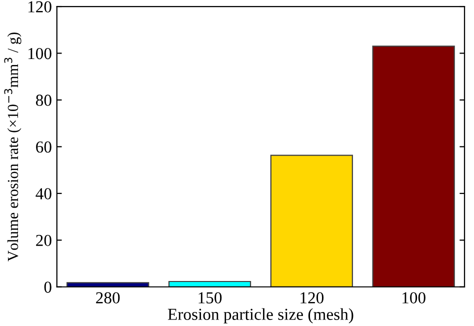 Image resolution: width=474 pixels, height=326 pixels. I want to click on y-tick-label: 60, so click(44, 147).